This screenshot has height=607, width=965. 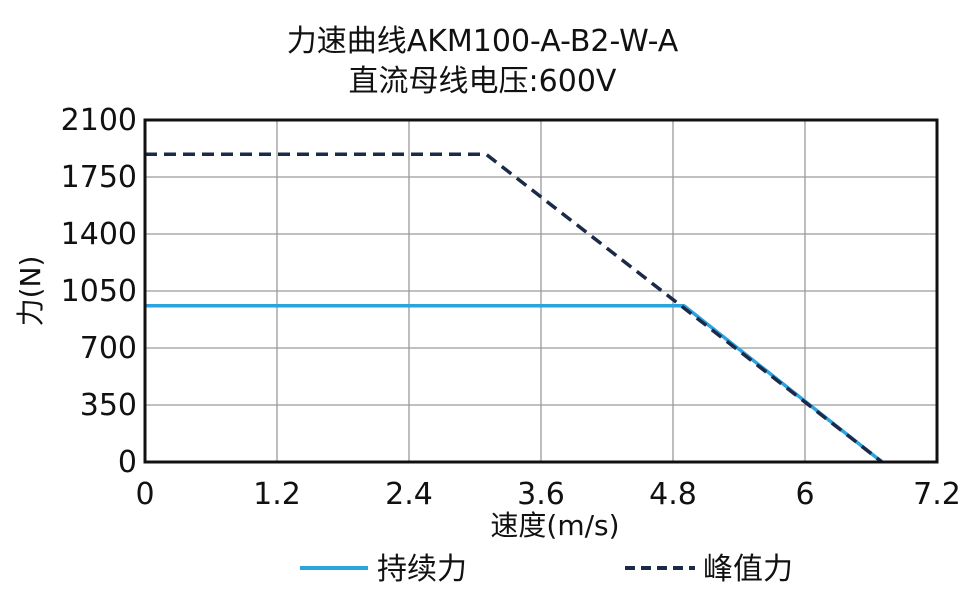 What do you see at coordinates (144, 494) in the screenshot?
I see `x-tick-label: 0` at bounding box center [144, 494].